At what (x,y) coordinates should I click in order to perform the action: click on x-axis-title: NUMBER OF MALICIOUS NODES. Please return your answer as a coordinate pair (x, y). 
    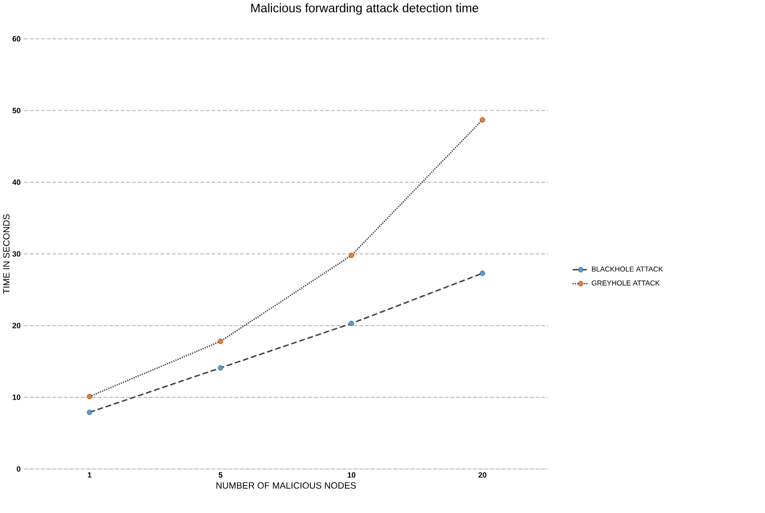
    Looking at the image, I should click on (286, 485).